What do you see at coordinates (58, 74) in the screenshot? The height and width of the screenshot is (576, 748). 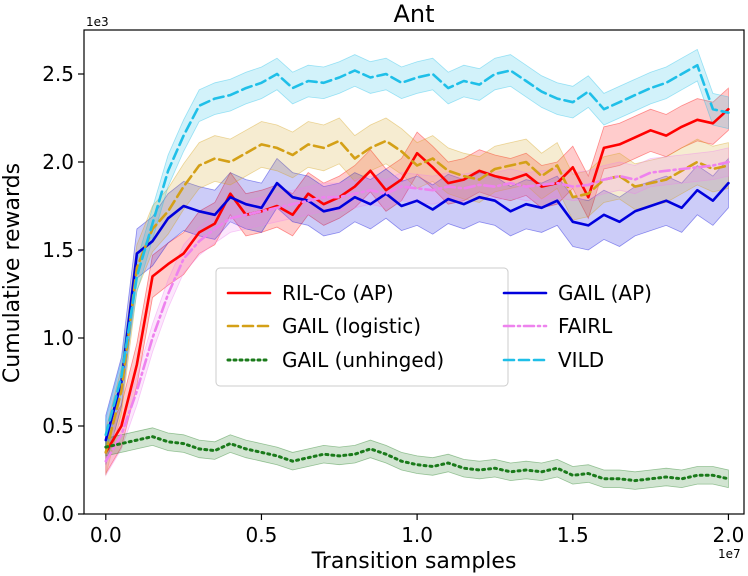 I see `y-tick-label: 2.5` at bounding box center [58, 74].